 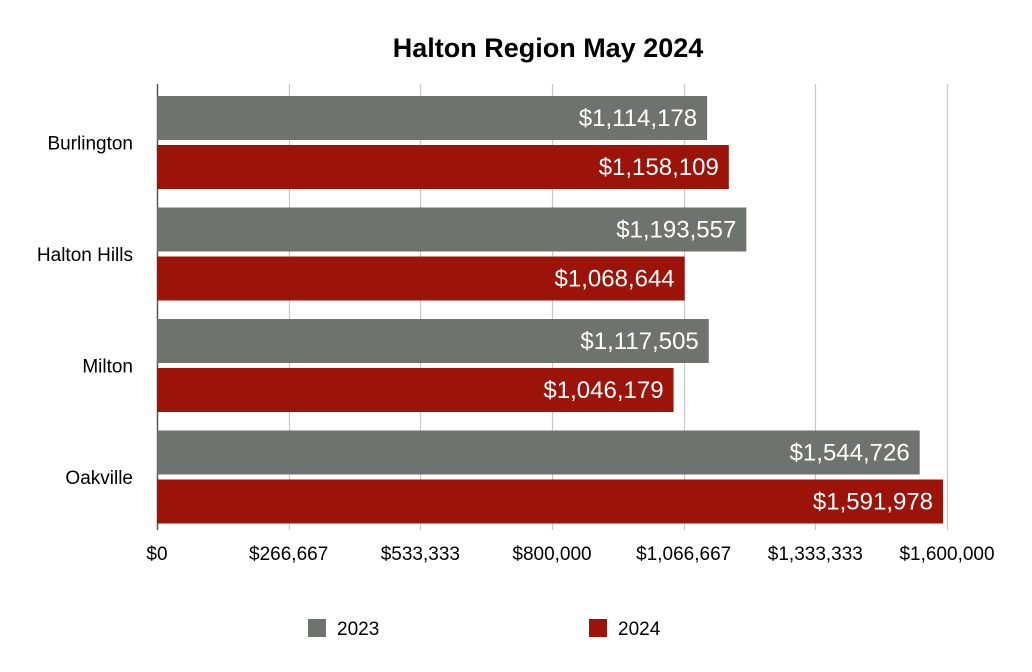 What do you see at coordinates (638, 118) in the screenshot?
I see `data-label: $1,114,178` at bounding box center [638, 118].